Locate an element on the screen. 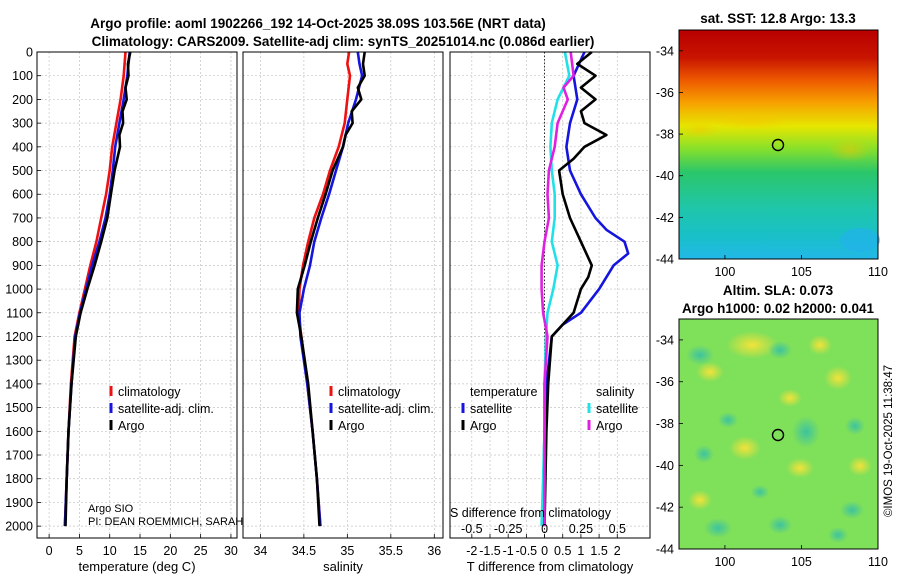  diff-legend-temperature-label-0: satellite is located at coordinates (491, 409).